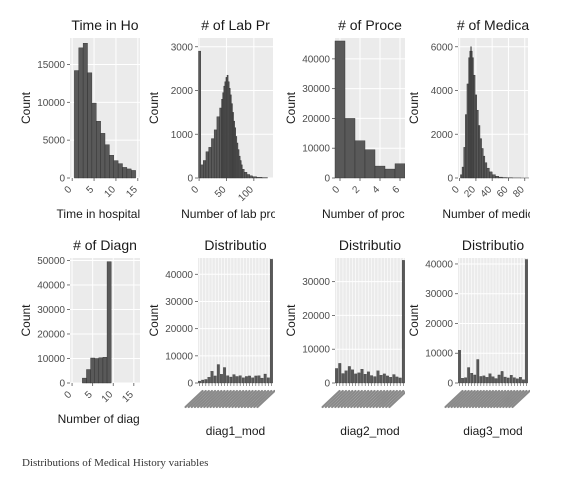 The height and width of the screenshot is (498, 565). I want to click on y-tick-label: 5000, so click(54, 141).